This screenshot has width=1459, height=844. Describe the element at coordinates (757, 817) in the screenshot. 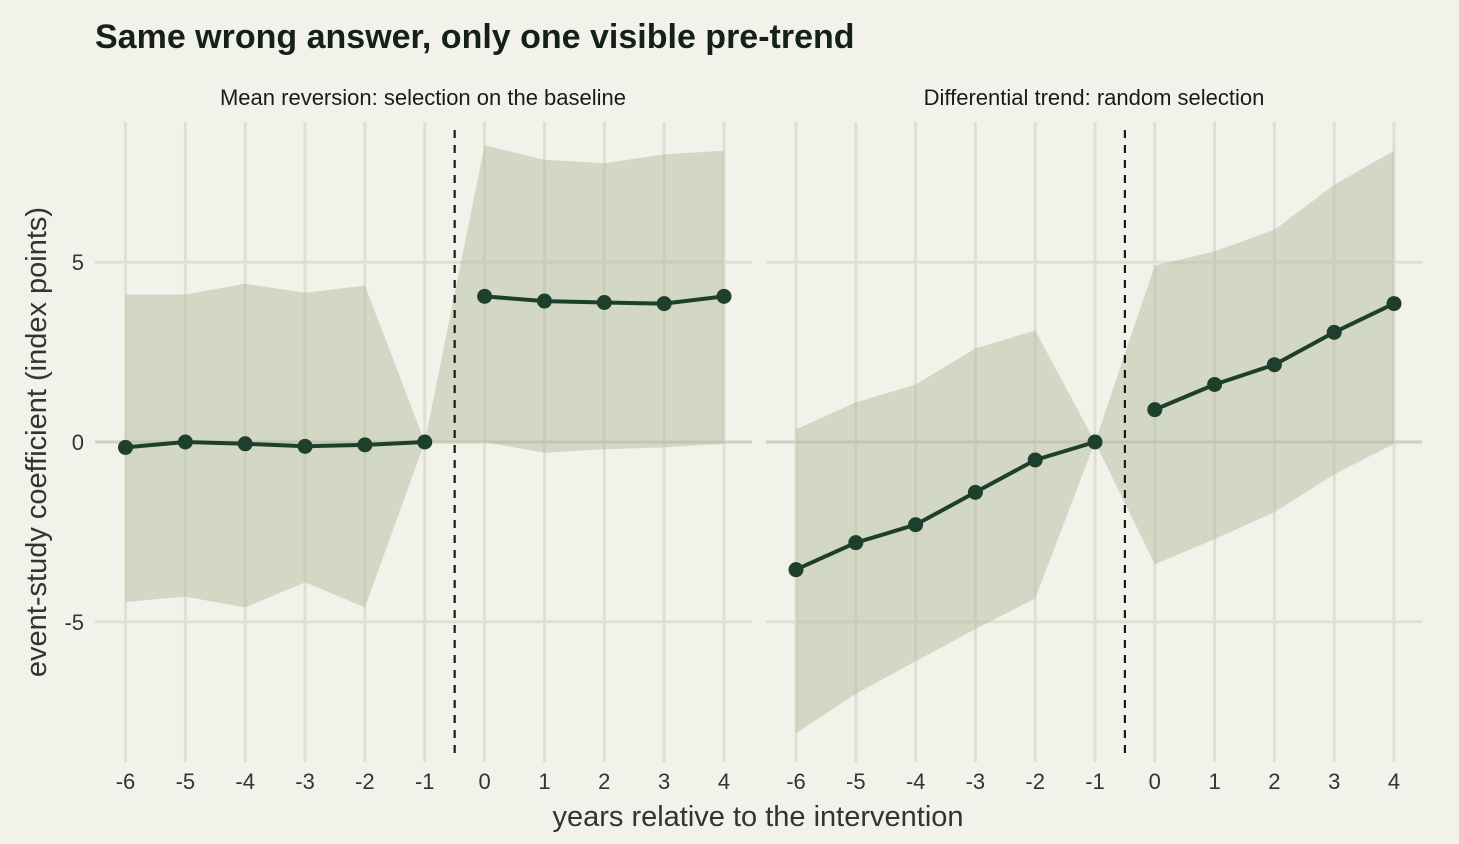

I see `x-axis-title: years relative to the intervention` at that location.